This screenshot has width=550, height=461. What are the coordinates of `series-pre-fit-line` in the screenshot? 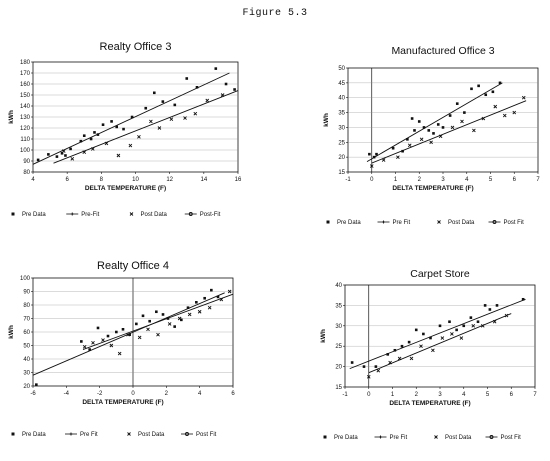 It's located at (434, 122).